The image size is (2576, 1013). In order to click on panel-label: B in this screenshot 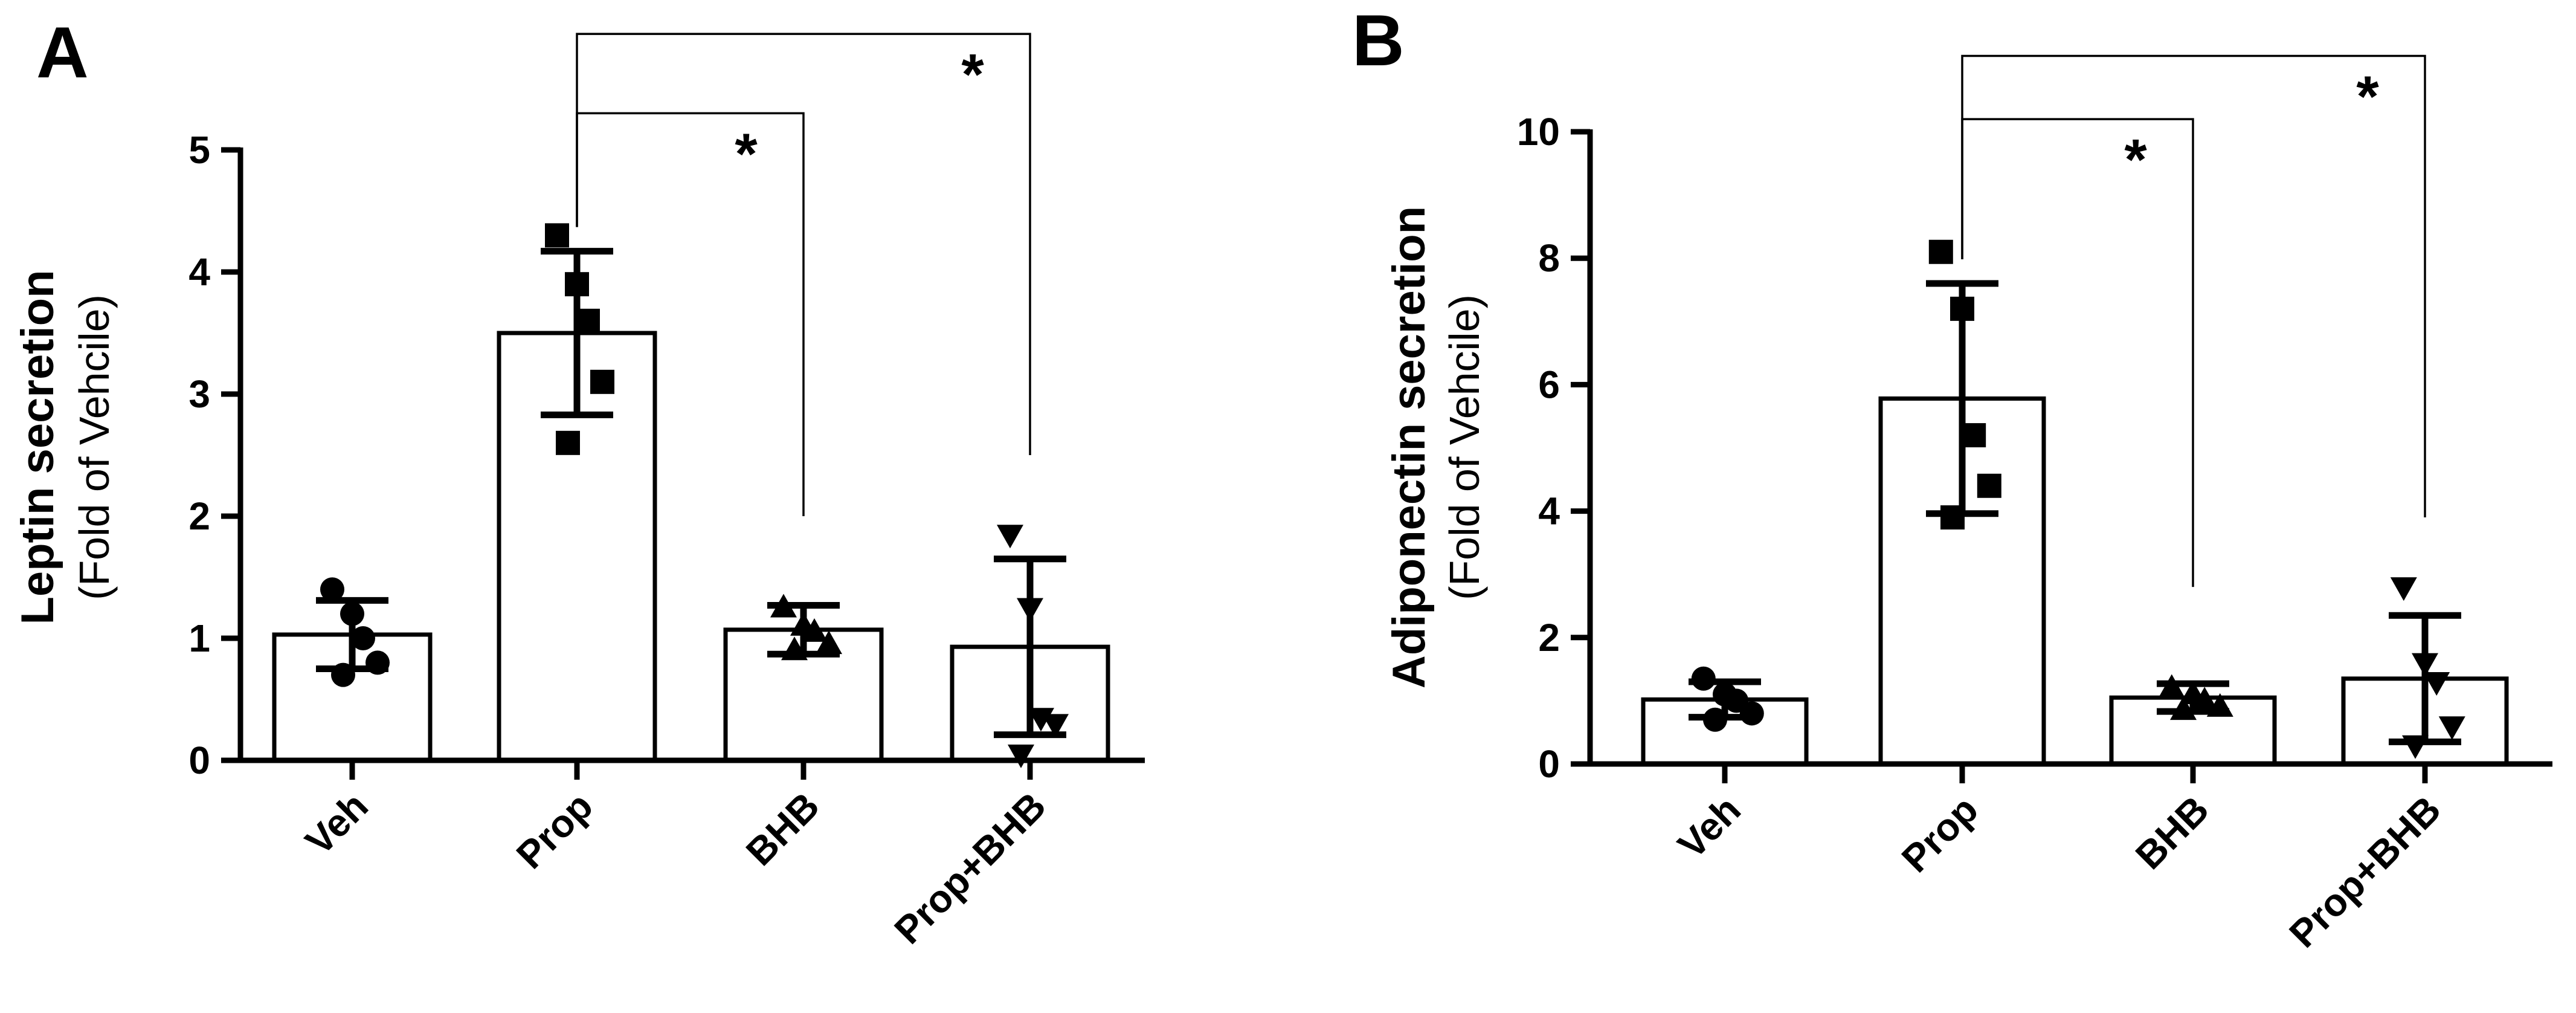, I will do `click(1378, 40)`.